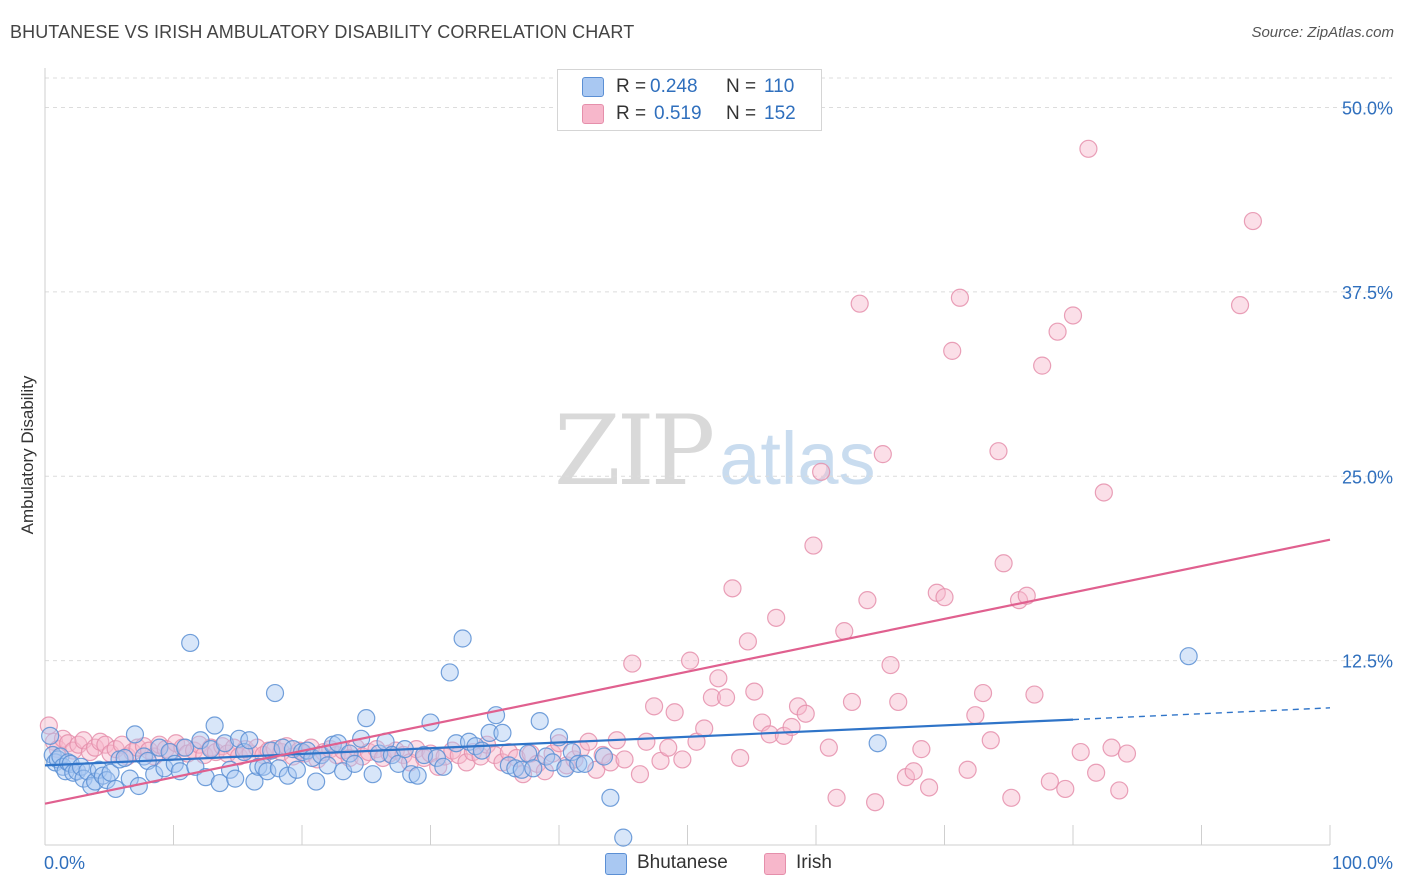  I want to click on watermark-atlas: atlas, so click(797, 458).